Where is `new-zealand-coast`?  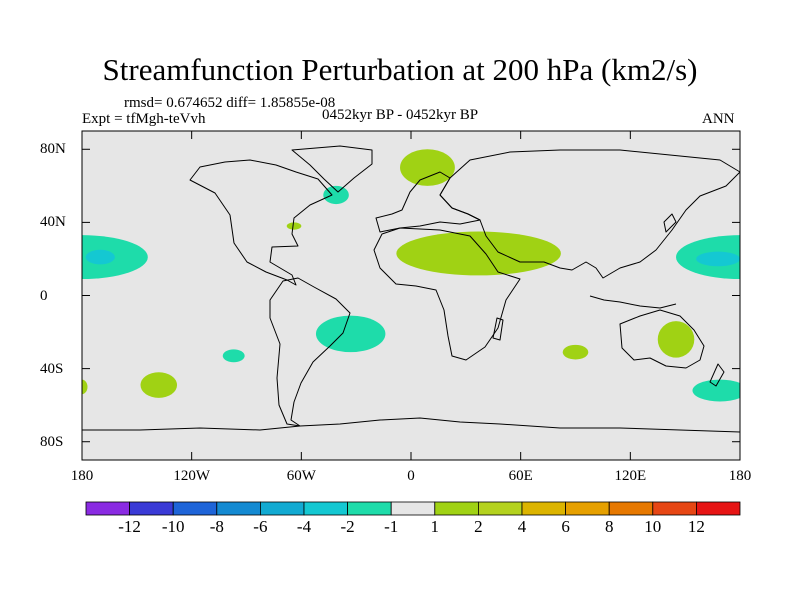
new-zealand-coast is located at coordinates (717, 375).